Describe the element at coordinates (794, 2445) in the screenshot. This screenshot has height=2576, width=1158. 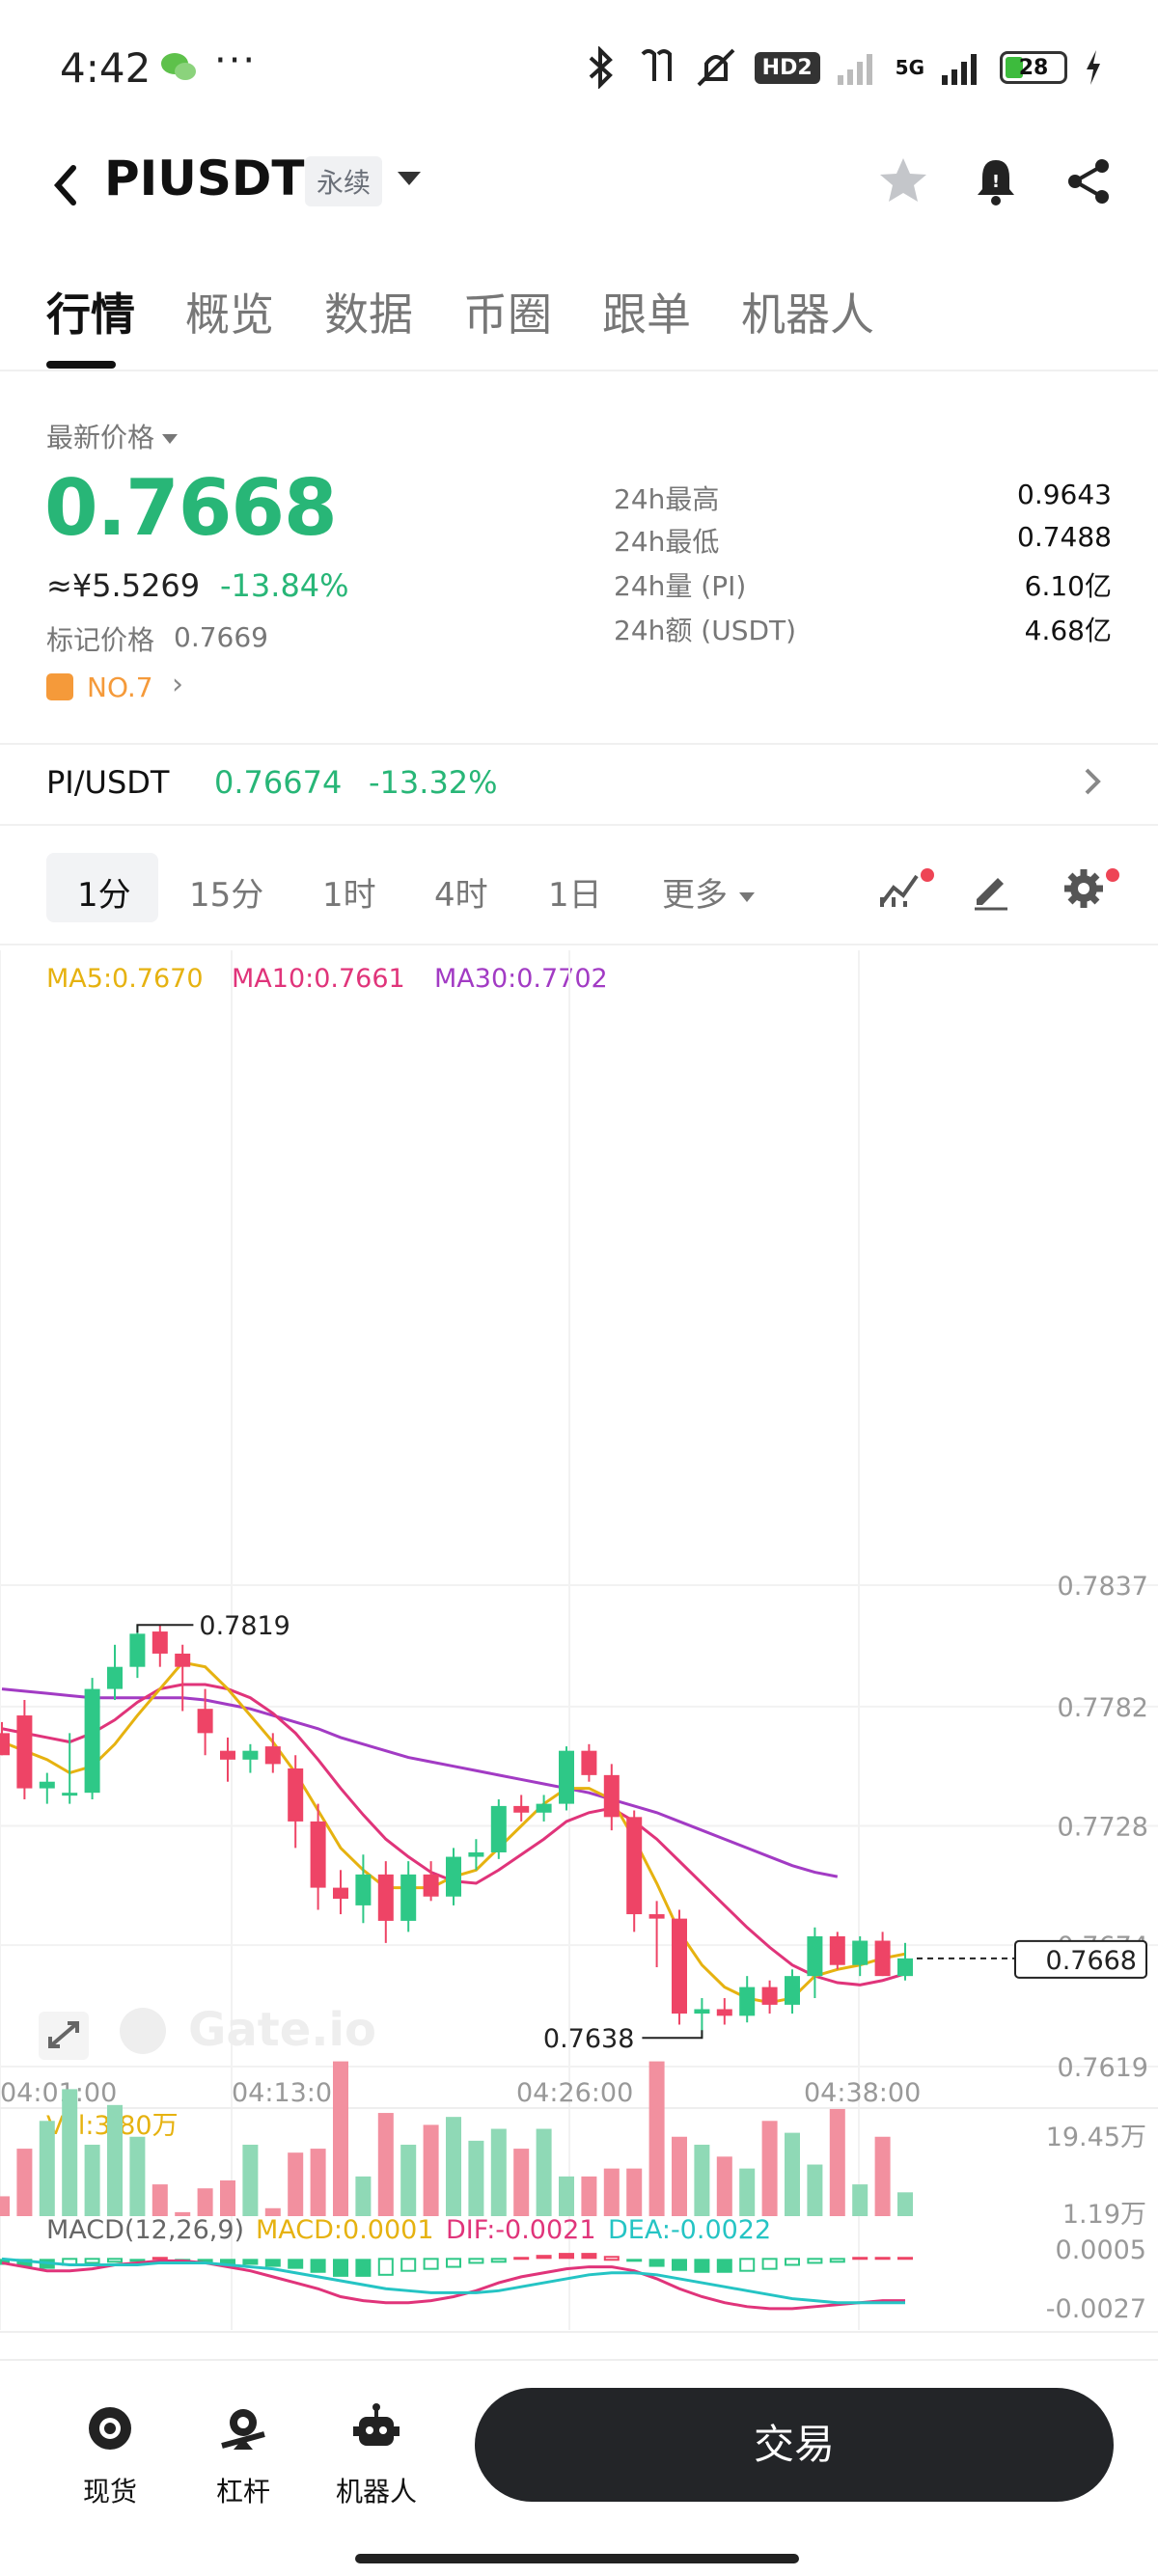
I see `trade-button: 交易` at that location.